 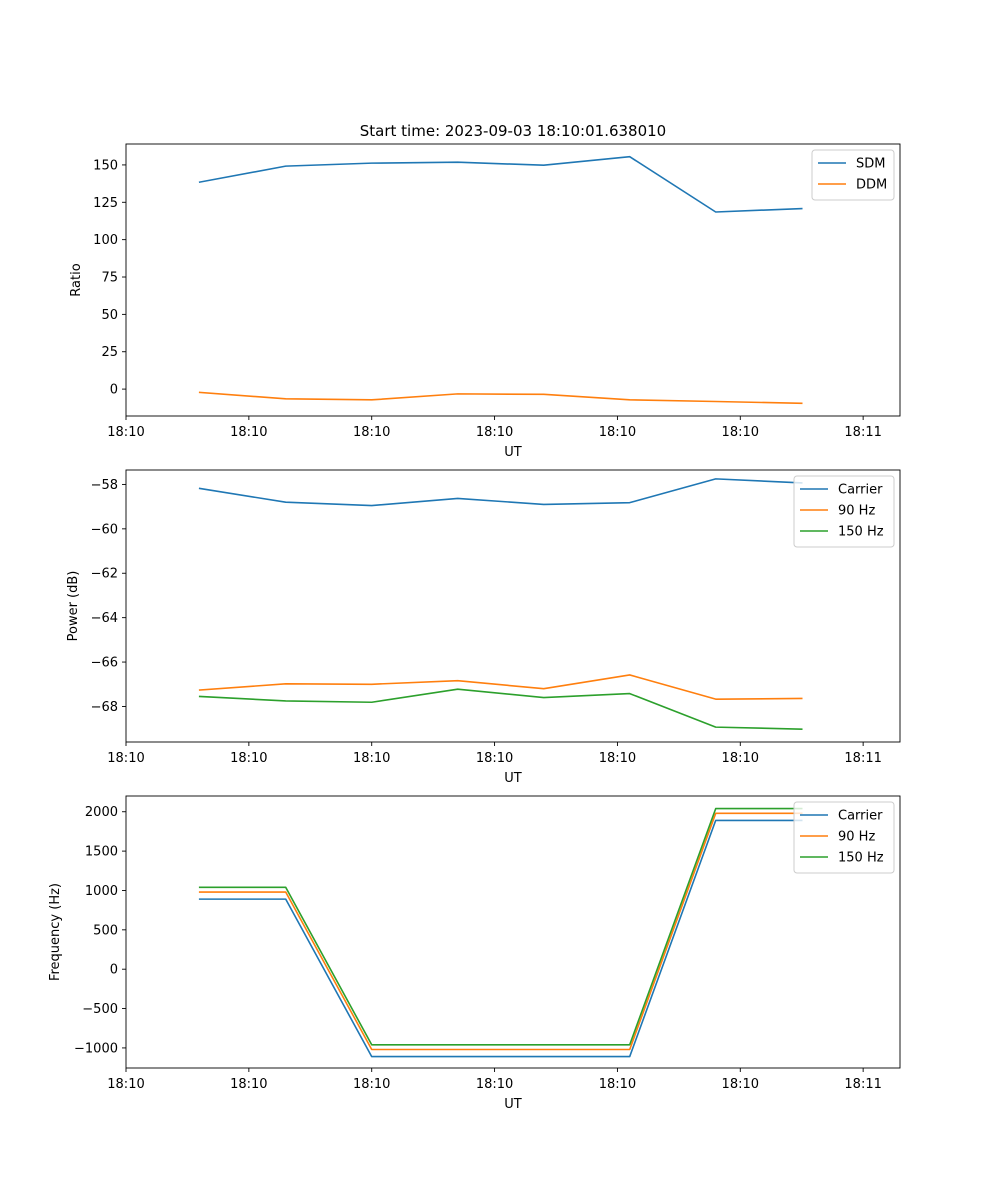 I want to click on chart-title: Start time: 2023-09-03 18:10:01.638010, so click(x=513, y=131).